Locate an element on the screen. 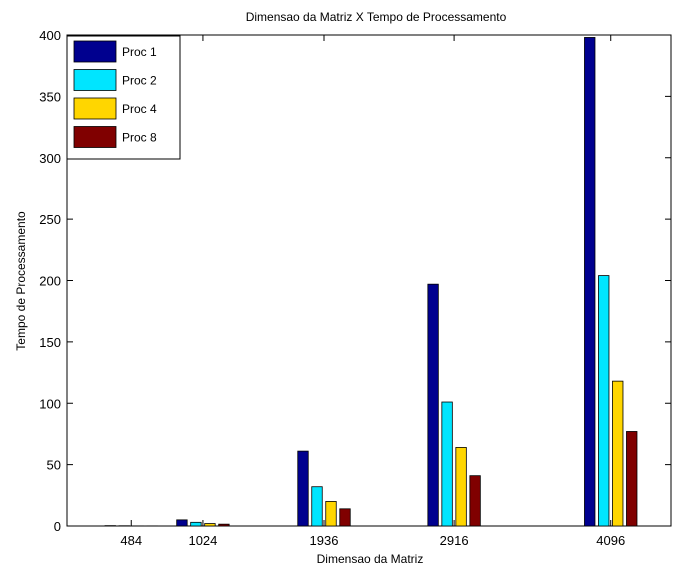  y-tick-label: 100 is located at coordinates (50, 403).